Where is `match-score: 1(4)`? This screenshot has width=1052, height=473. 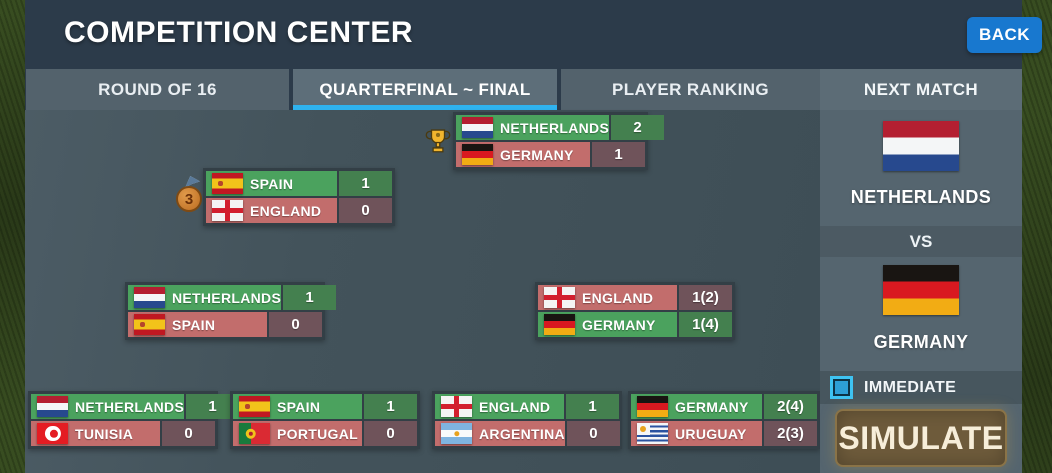
match-score: 1(4) is located at coordinates (704, 324).